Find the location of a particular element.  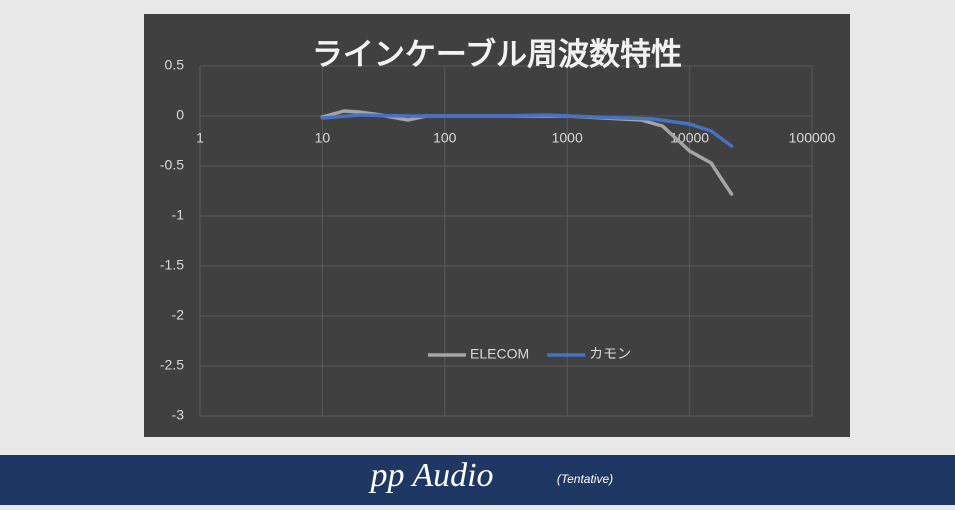

y-tick-label: -2.5 is located at coordinates (172, 365).